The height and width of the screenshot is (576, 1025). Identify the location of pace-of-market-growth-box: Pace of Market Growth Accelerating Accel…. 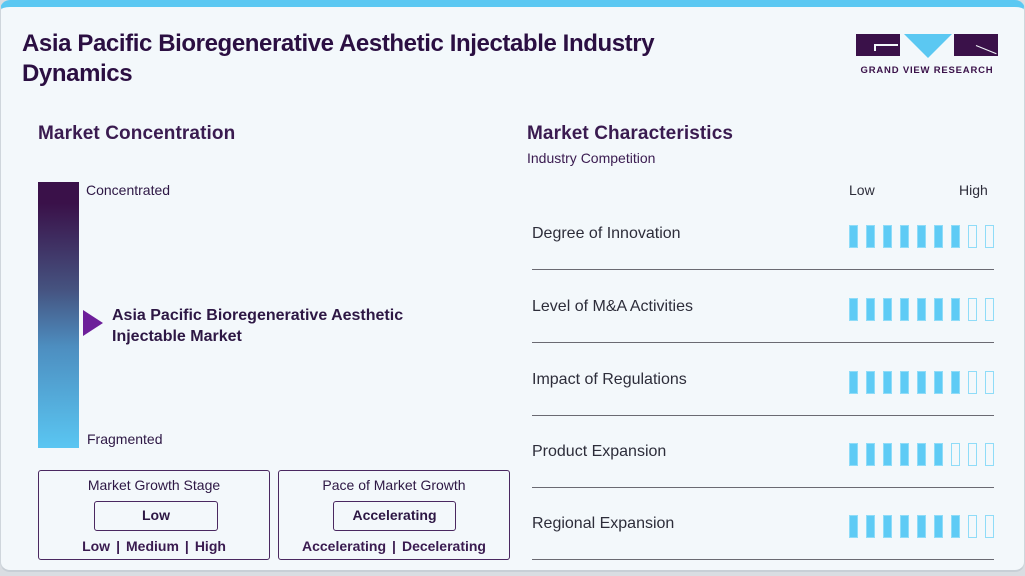
(394, 515).